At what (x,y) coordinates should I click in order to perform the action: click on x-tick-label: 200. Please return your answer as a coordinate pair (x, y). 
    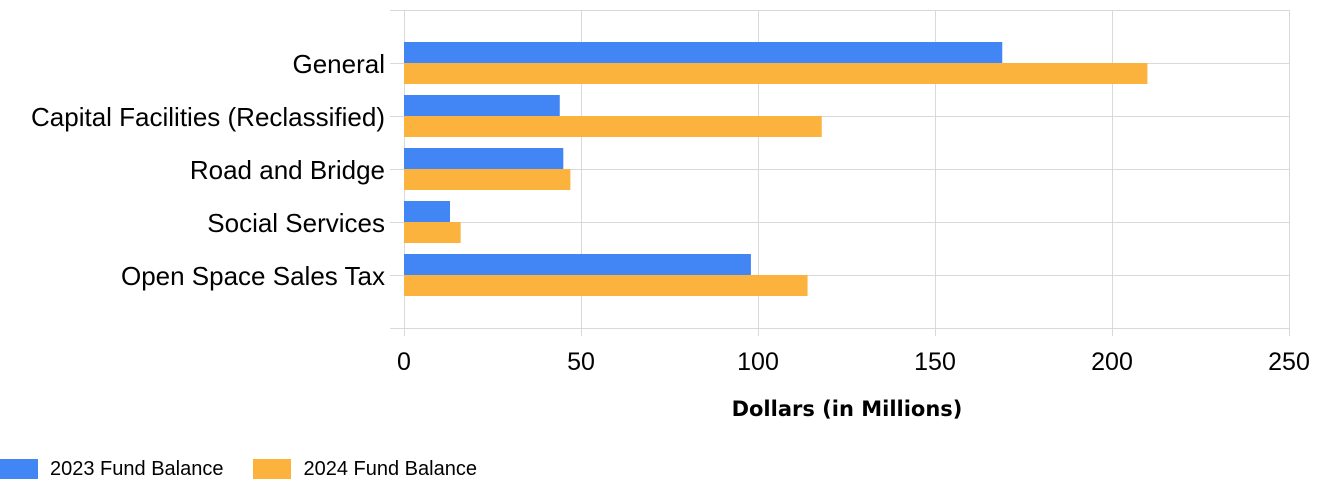
    Looking at the image, I should click on (1112, 362).